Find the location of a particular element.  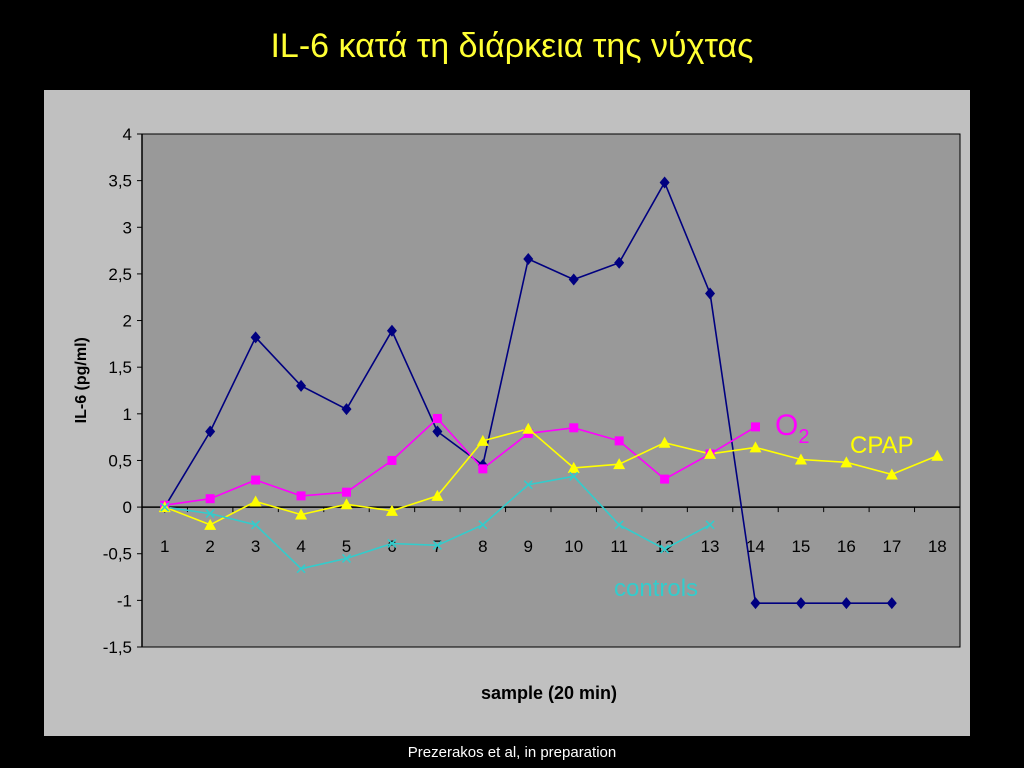

x-tick-label: 7 is located at coordinates (437, 546).